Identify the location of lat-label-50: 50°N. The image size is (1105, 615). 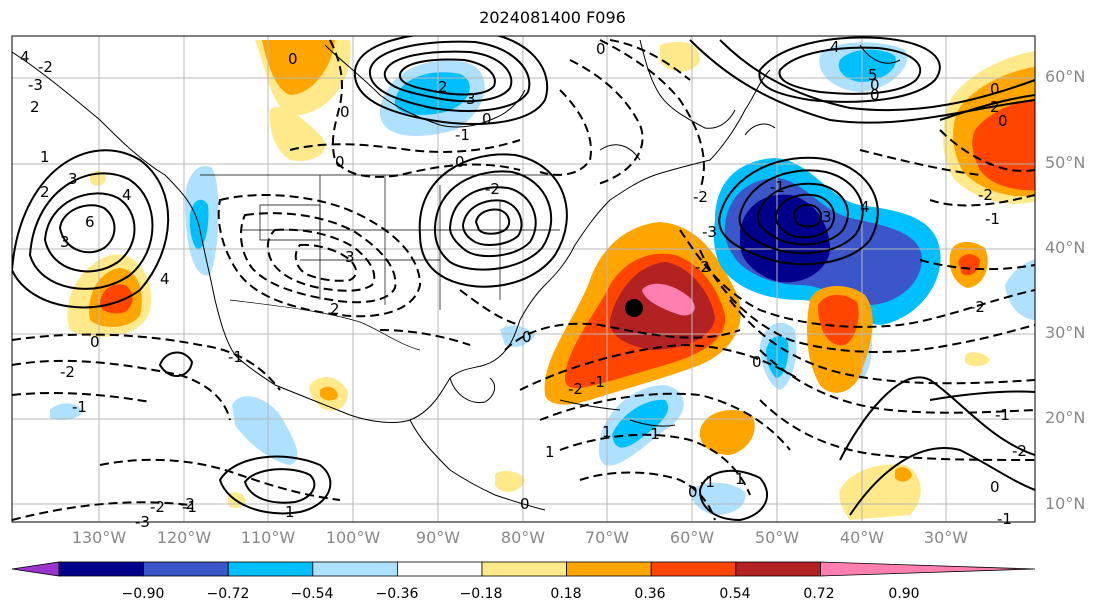
(1065, 162).